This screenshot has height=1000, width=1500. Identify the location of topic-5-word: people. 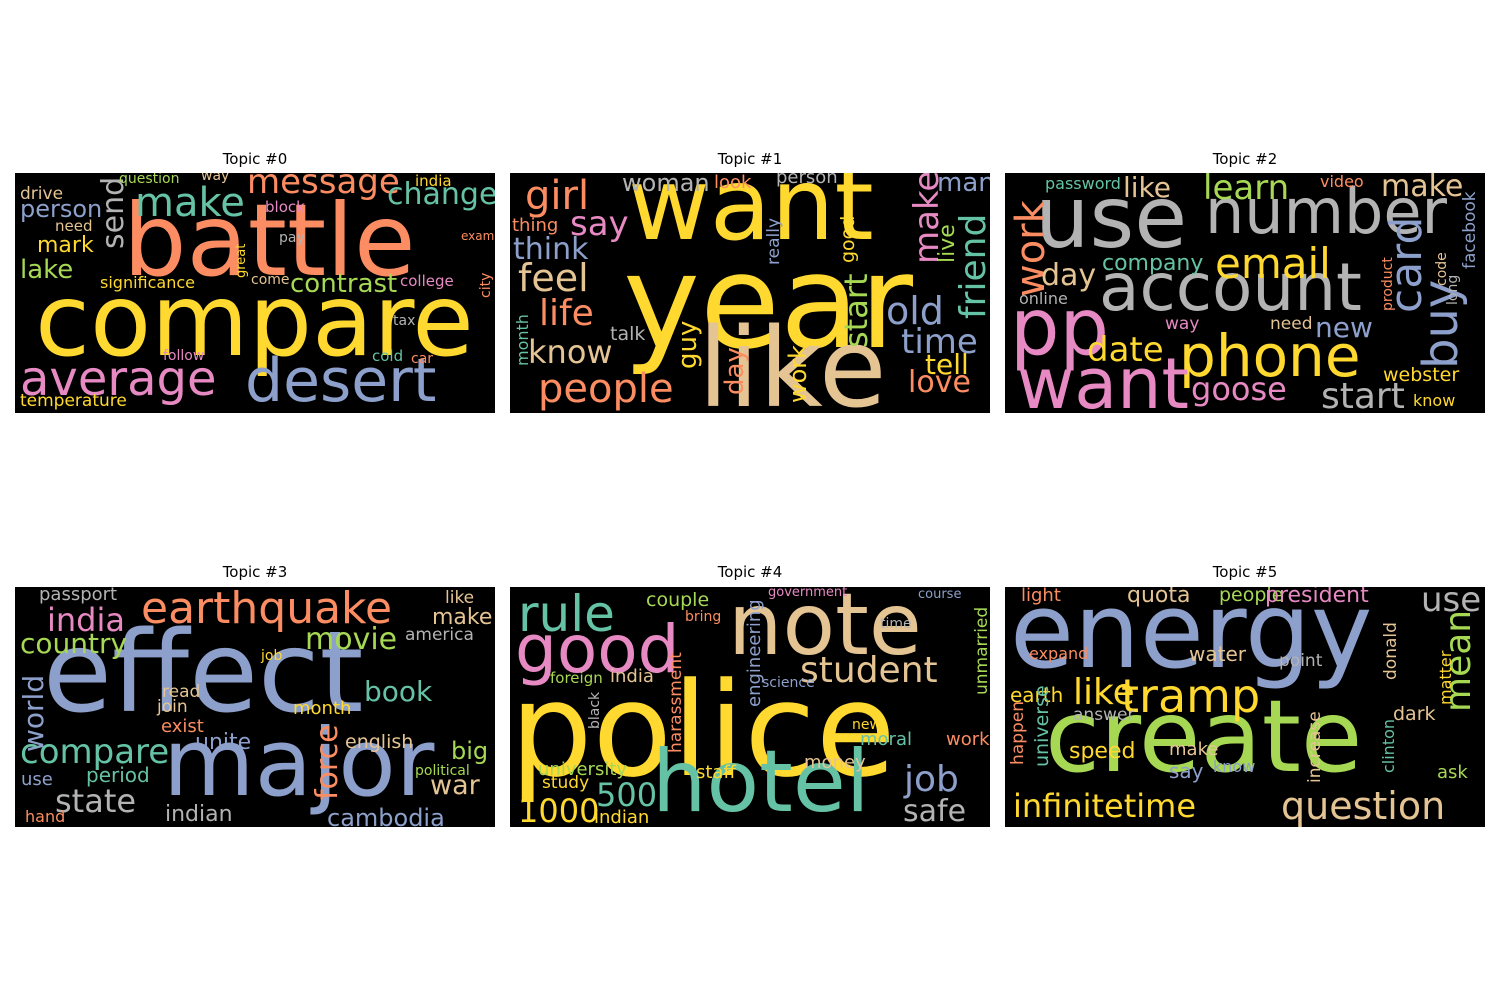
(1251, 596).